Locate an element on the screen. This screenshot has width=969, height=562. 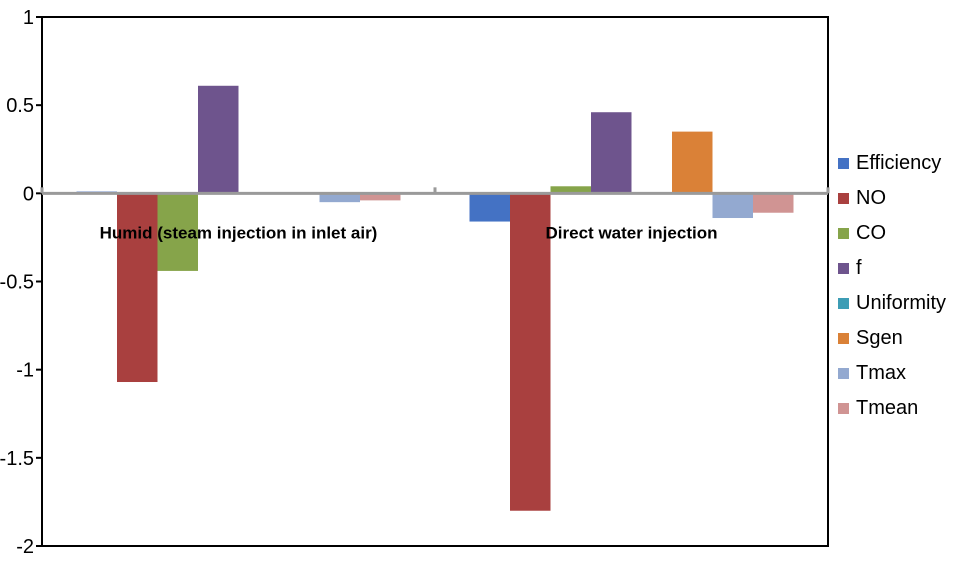
y-tick-label: 0.5 is located at coordinates (20, 106).